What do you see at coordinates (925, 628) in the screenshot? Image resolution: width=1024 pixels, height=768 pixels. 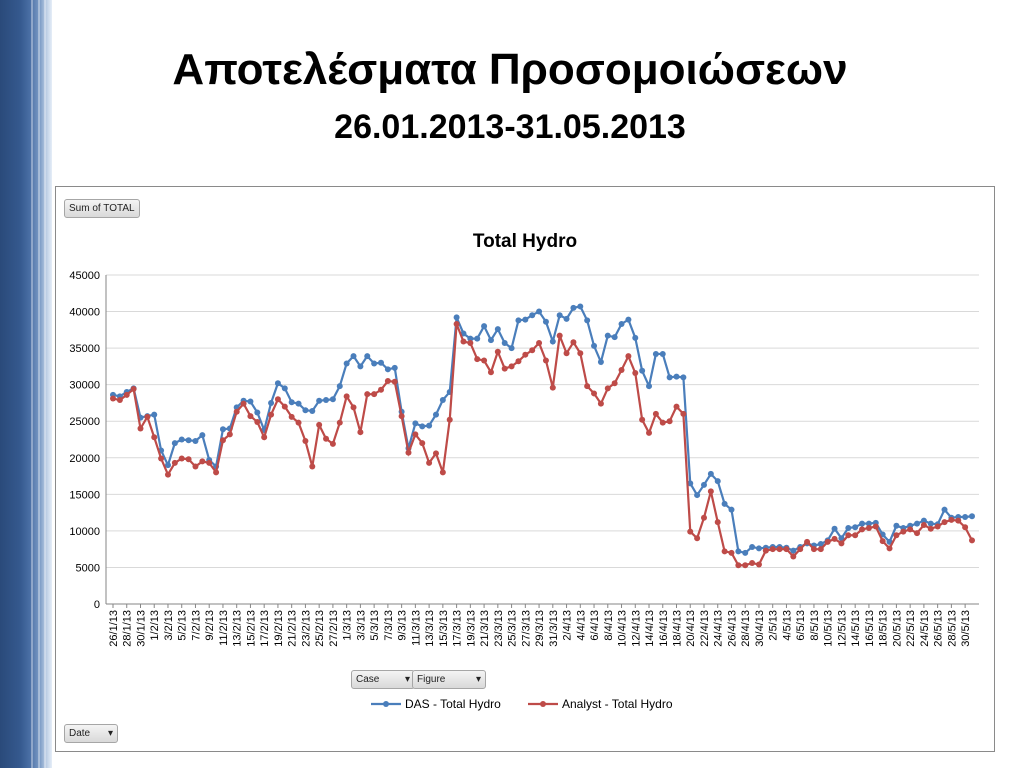 I see `x-tick-label: 24/5/13` at bounding box center [925, 628].